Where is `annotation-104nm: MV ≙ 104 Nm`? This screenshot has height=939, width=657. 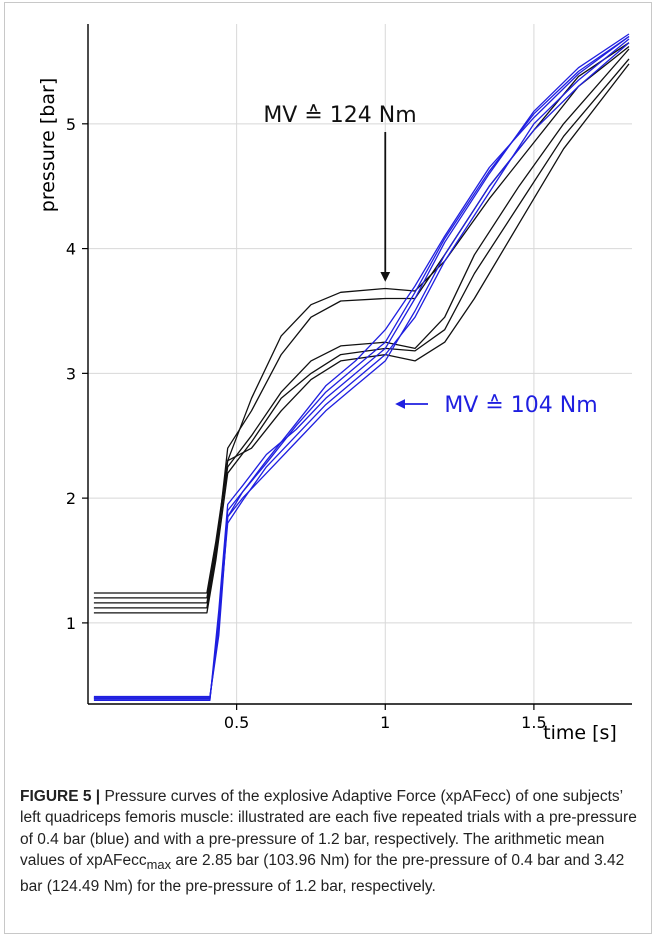
annotation-104nm: MV ≙ 104 Nm is located at coordinates (520, 405).